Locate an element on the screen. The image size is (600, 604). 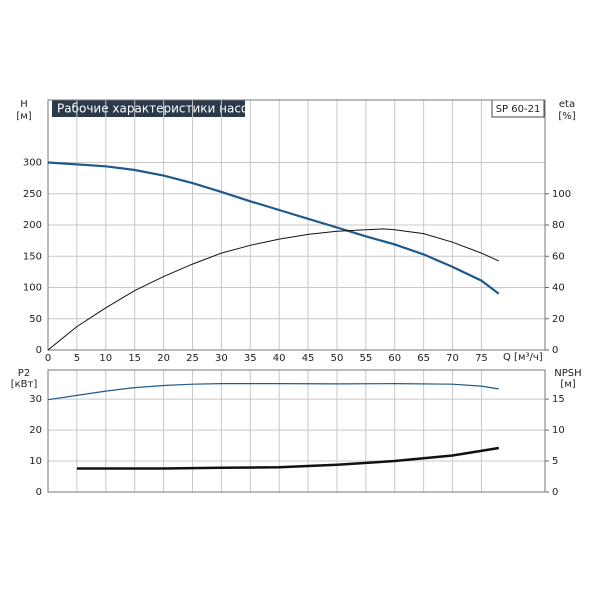
x-tick-label: 10 is located at coordinates (105, 358).